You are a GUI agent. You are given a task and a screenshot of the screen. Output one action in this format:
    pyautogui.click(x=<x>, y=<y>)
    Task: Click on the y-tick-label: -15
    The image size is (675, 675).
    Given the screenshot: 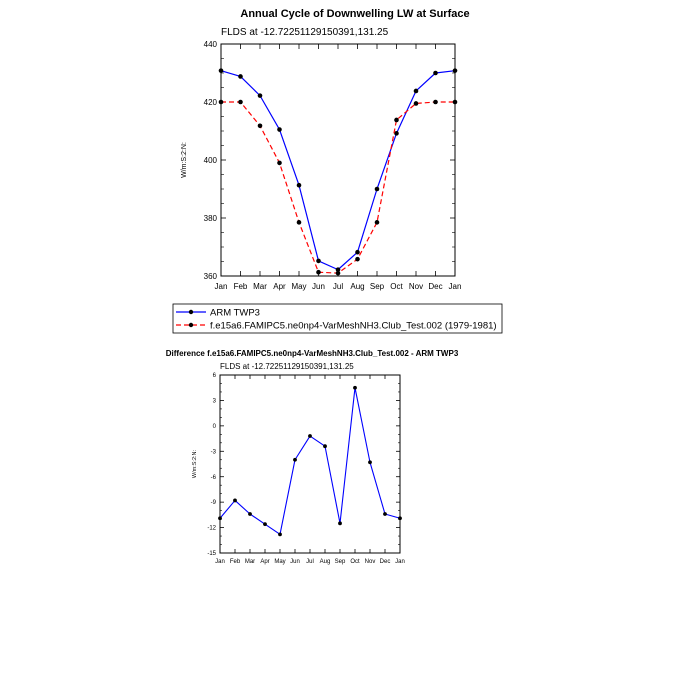 What is the action you would take?
    pyautogui.click(x=211, y=554)
    